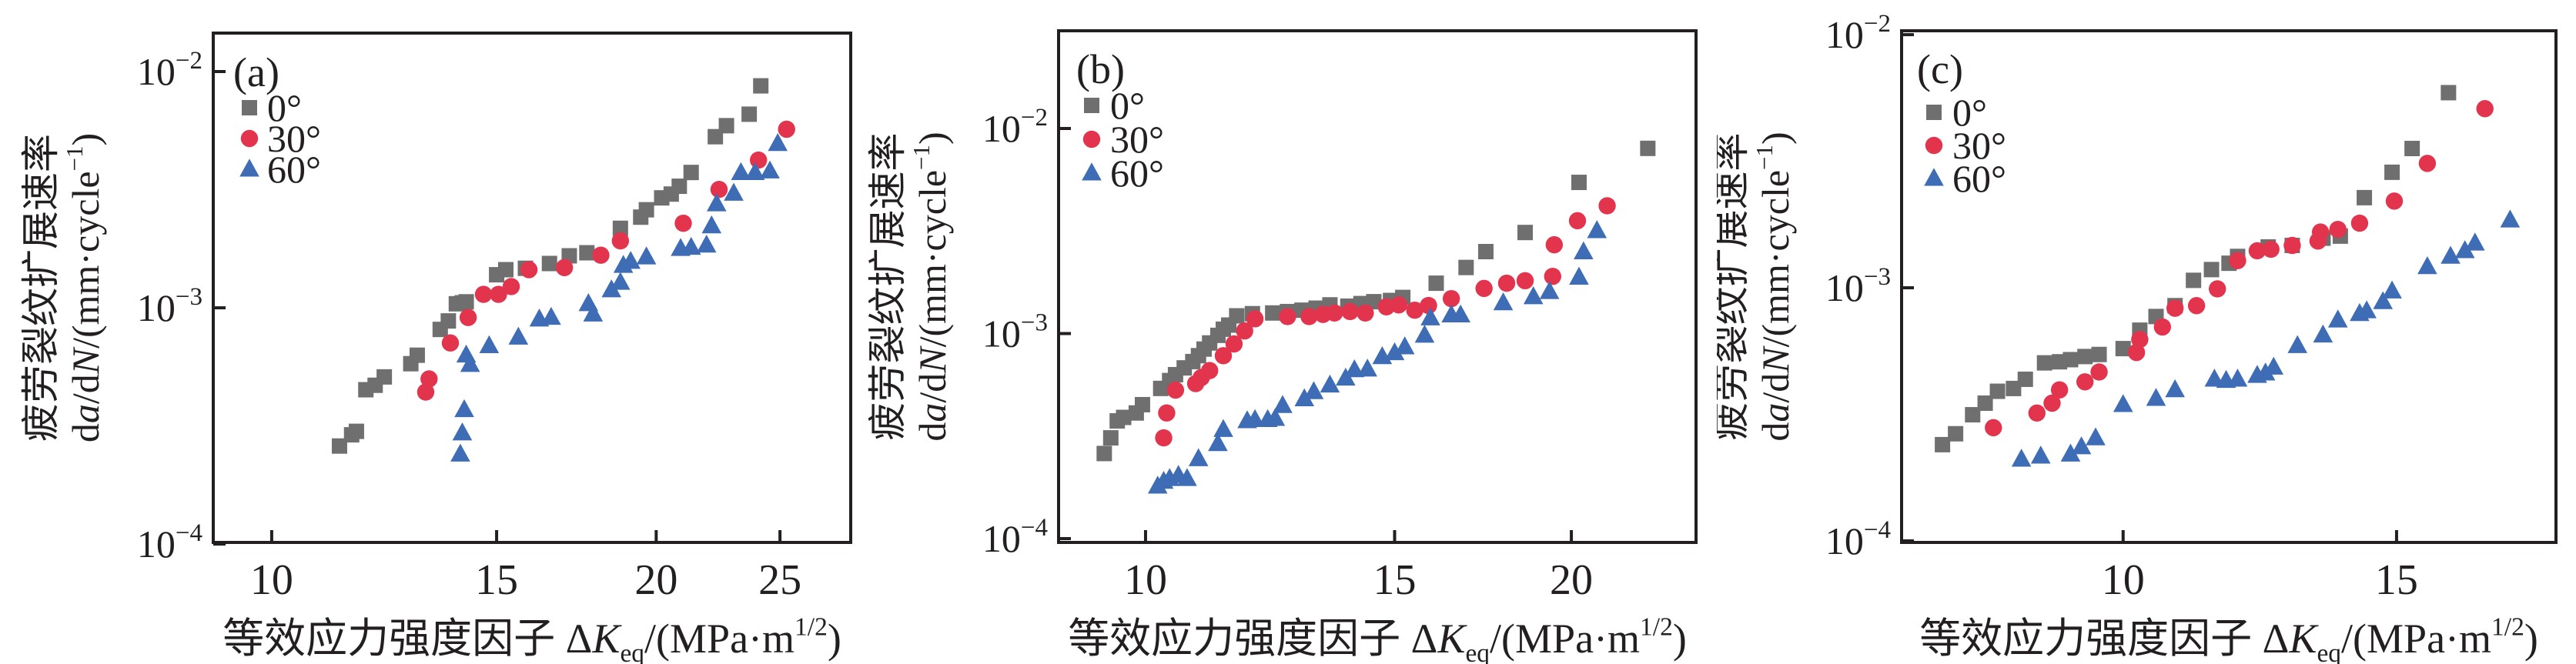  Describe the element at coordinates (1858, 286) in the screenshot. I see `y-tick-label: 10⁻³` at that location.